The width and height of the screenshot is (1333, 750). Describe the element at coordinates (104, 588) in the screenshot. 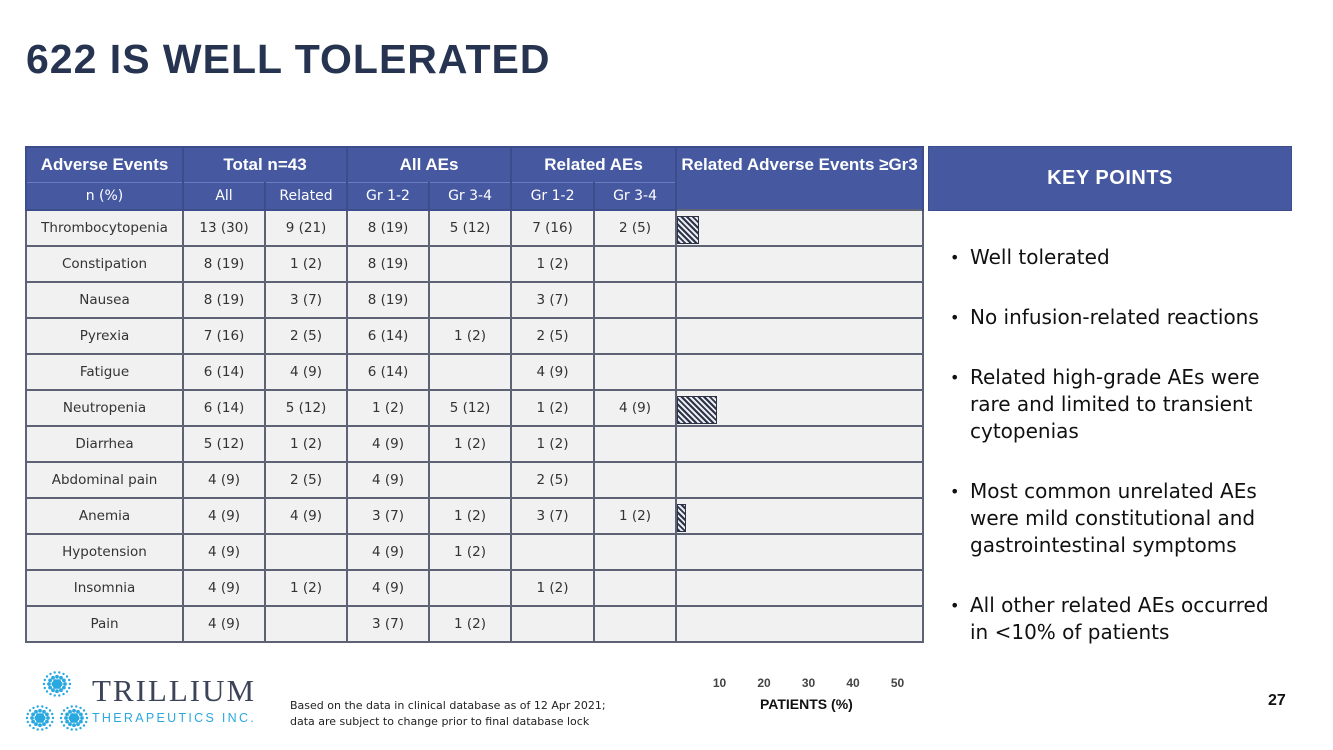

I see `cell-event: Insomnia` at that location.